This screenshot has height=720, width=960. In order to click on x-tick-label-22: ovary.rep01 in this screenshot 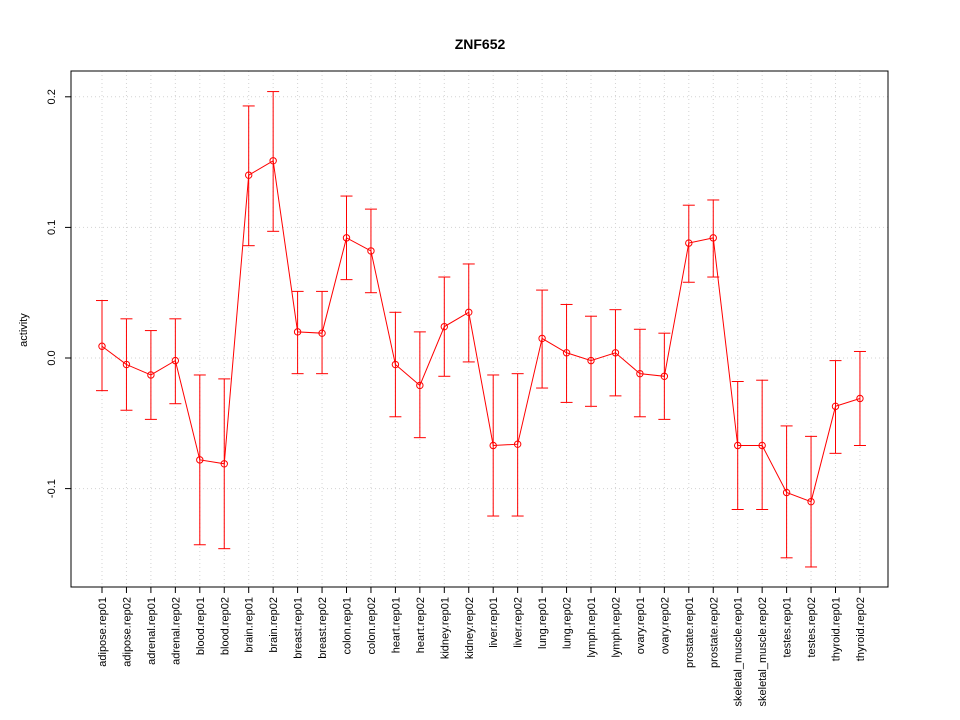, I will do `click(641, 625)`.